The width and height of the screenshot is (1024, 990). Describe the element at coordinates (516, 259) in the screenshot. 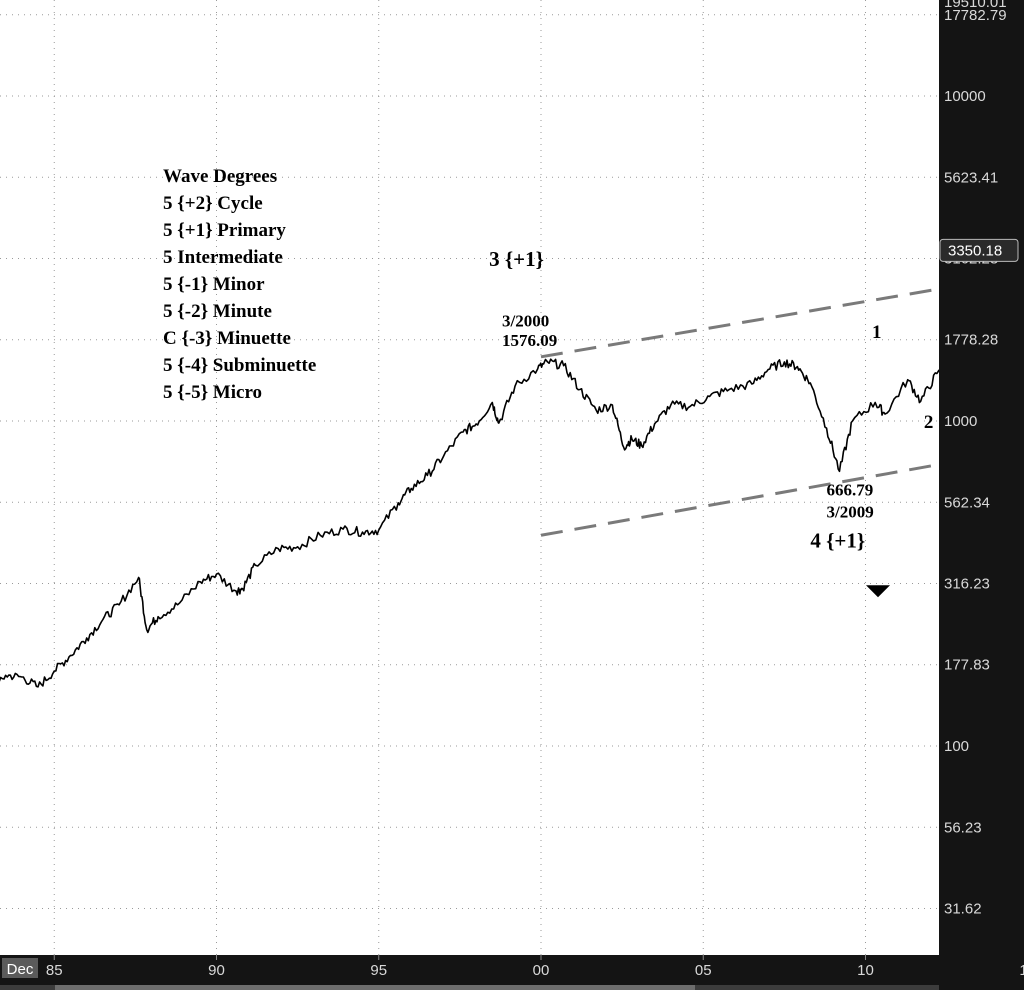

I see `wave-label: 3 {+1}` at that location.